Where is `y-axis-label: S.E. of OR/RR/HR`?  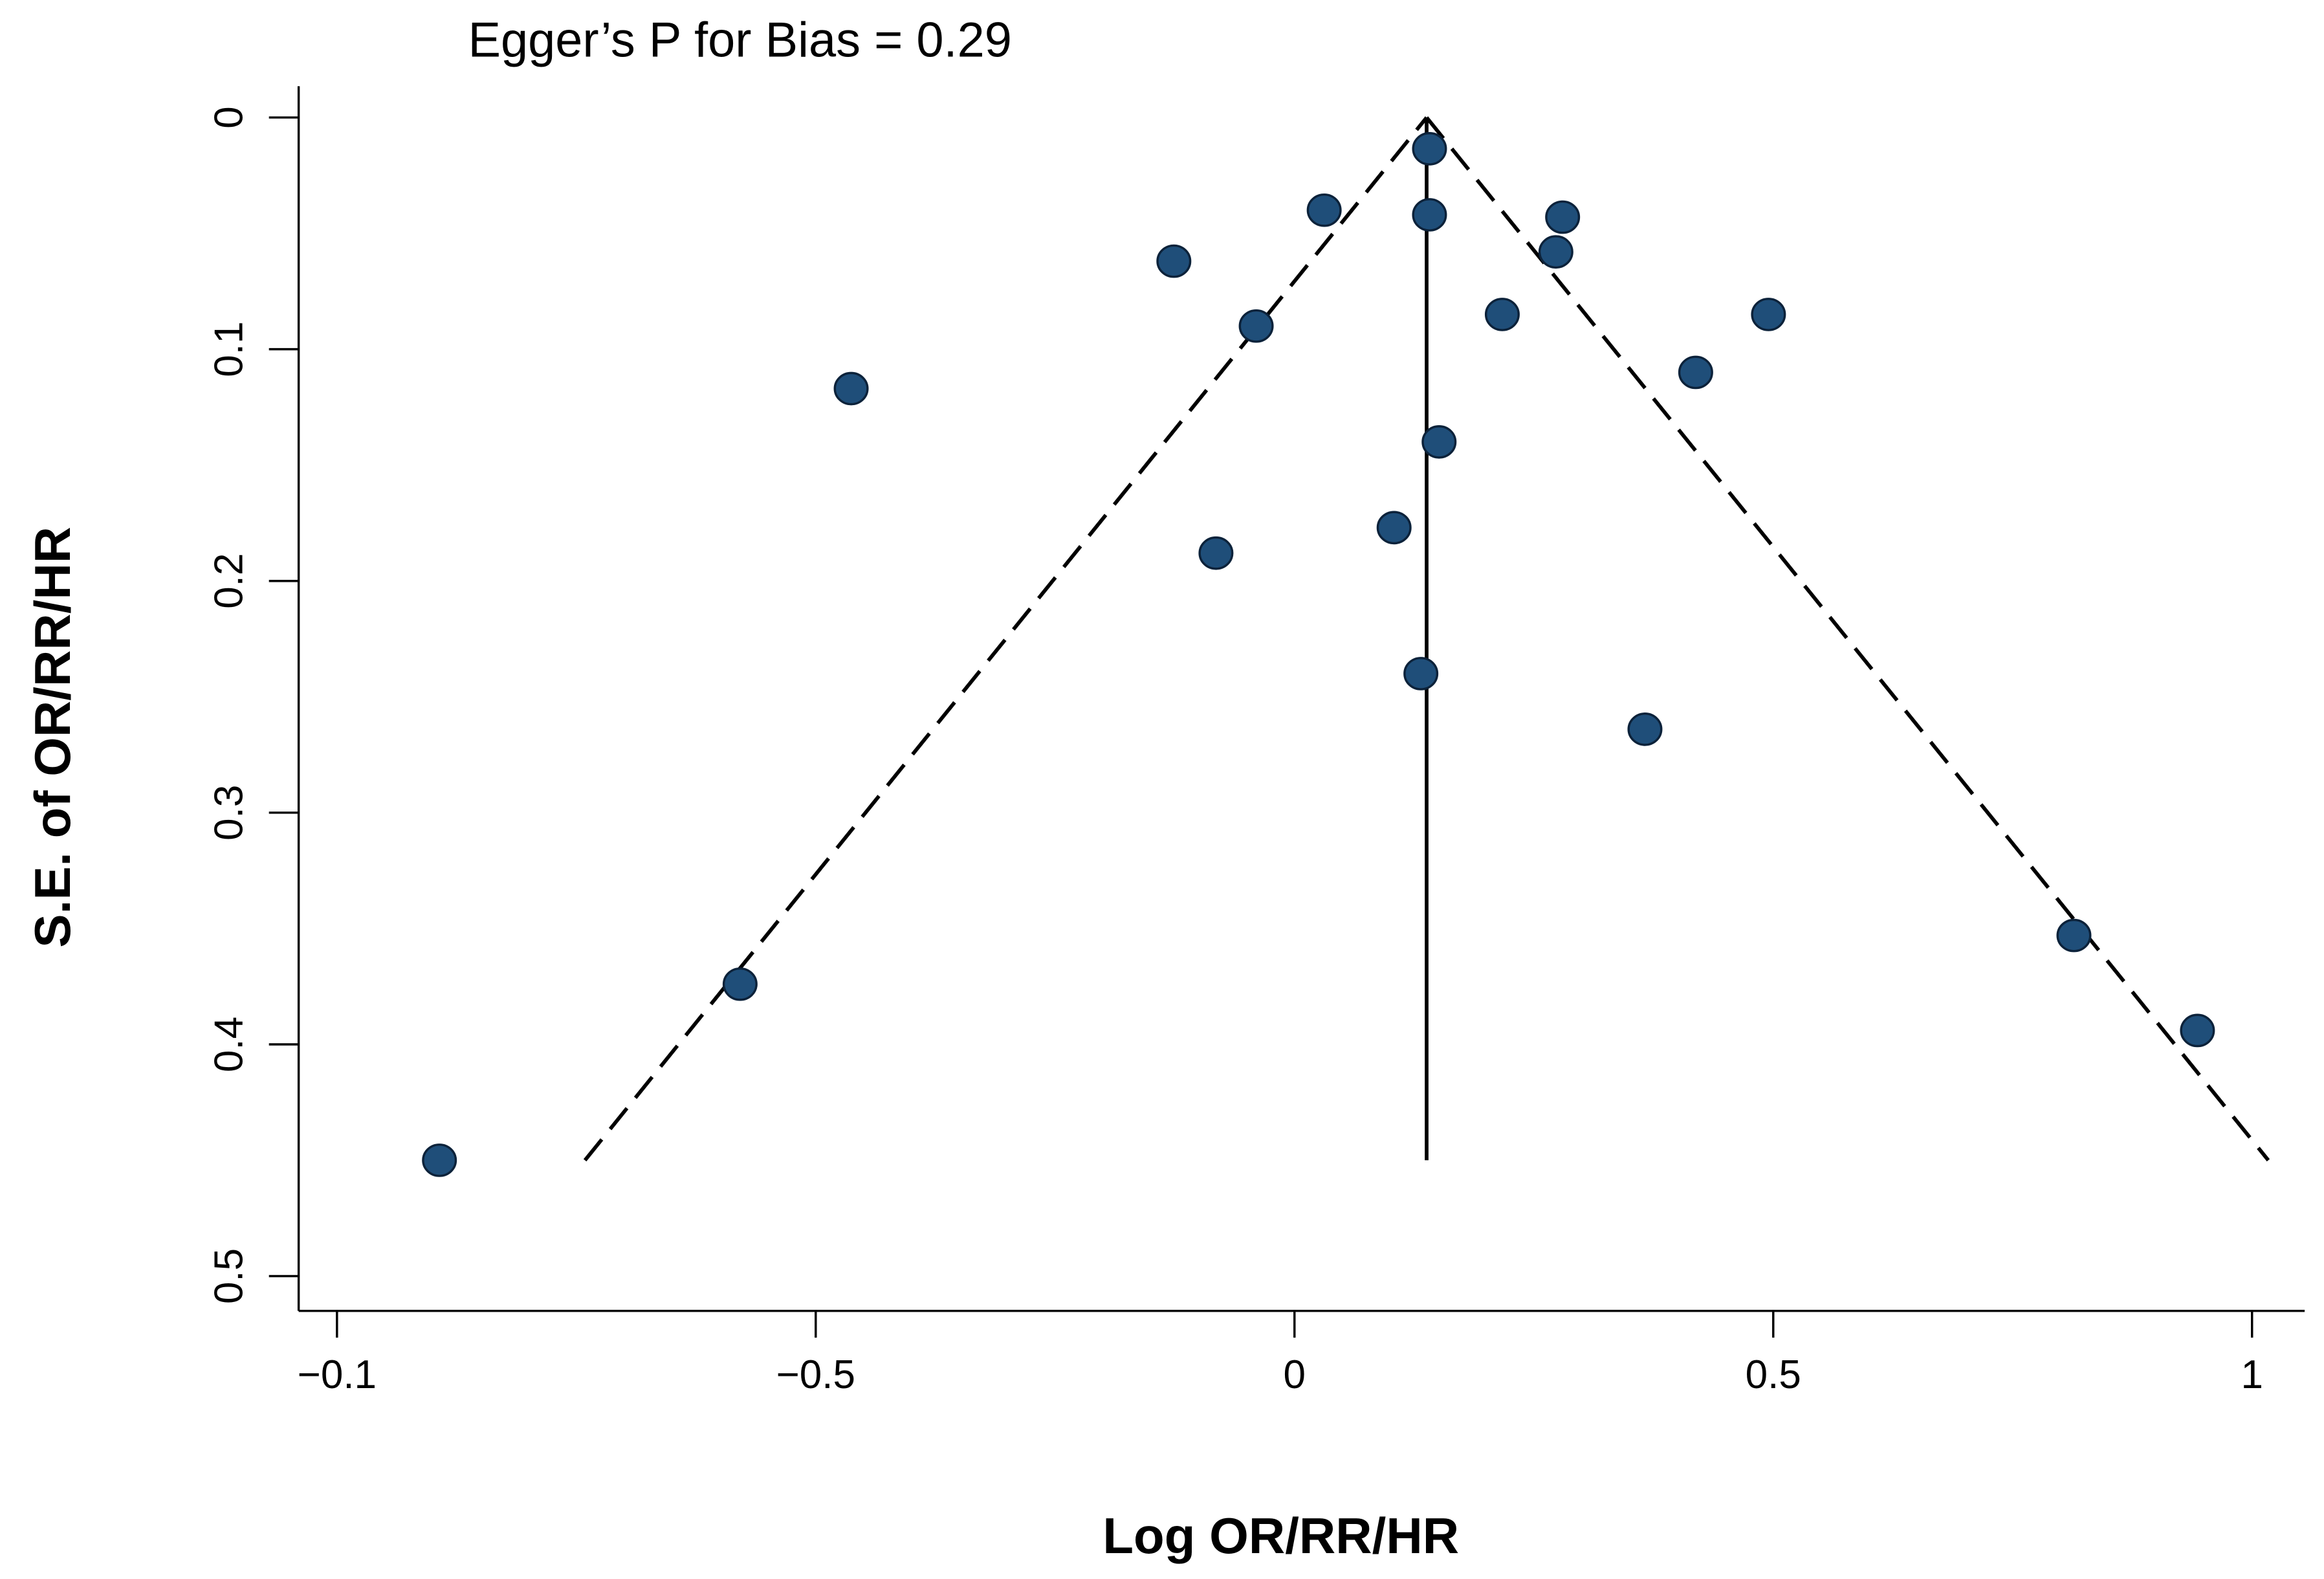 y-axis-label: S.E. of OR/RR/HR is located at coordinates (52, 737).